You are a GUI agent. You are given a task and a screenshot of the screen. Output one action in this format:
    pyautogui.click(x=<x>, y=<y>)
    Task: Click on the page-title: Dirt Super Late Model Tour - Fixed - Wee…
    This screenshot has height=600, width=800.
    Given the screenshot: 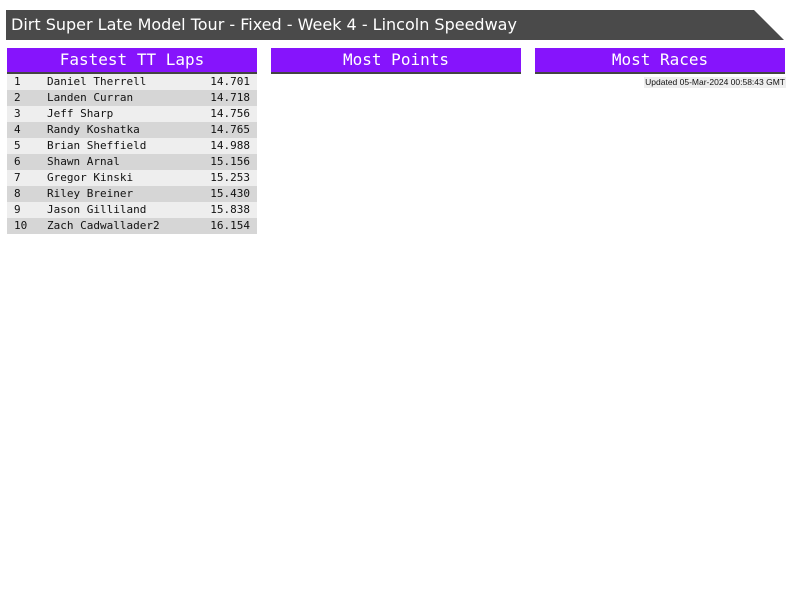 What is the action you would take?
    pyautogui.click(x=395, y=25)
    